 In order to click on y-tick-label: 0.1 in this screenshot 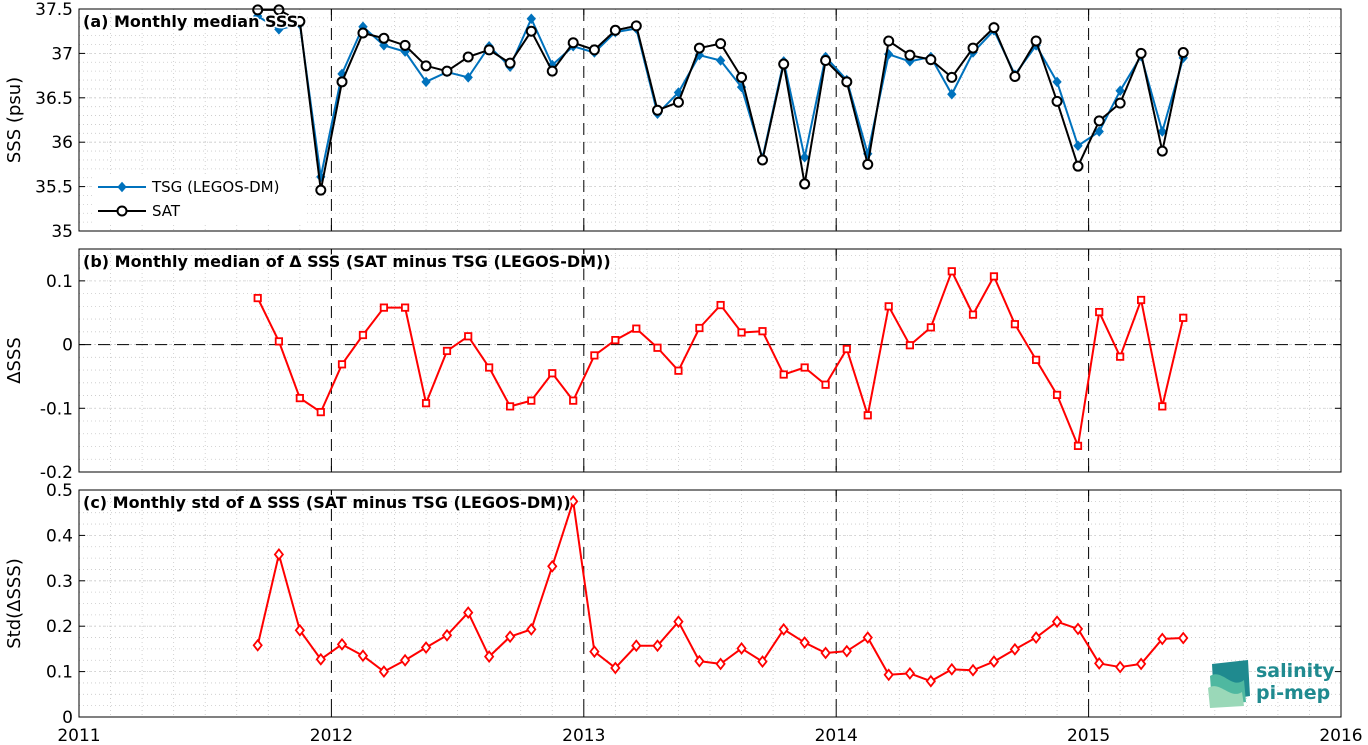, I will do `click(59, 282)`.